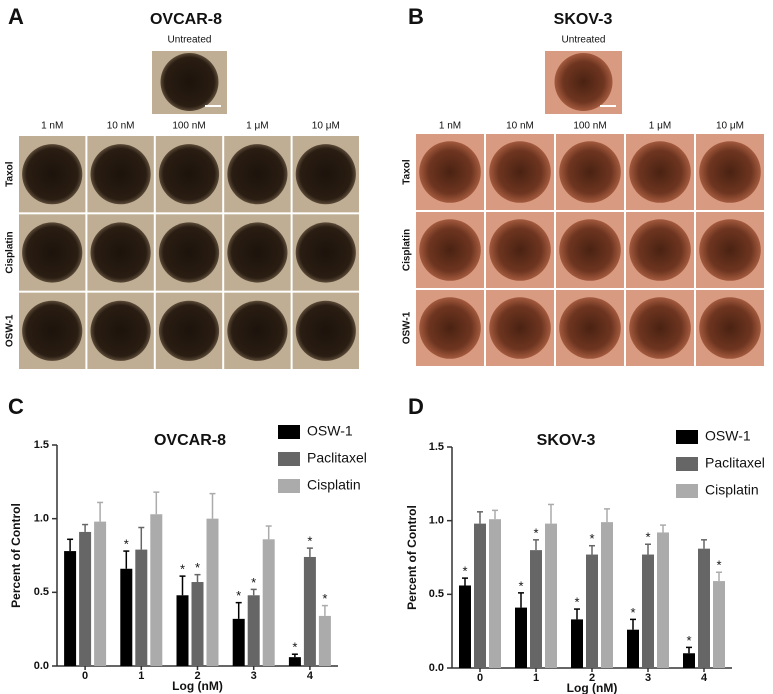 The width and height of the screenshot is (773, 694). I want to click on row-label: Cisplatin, so click(10, 252).